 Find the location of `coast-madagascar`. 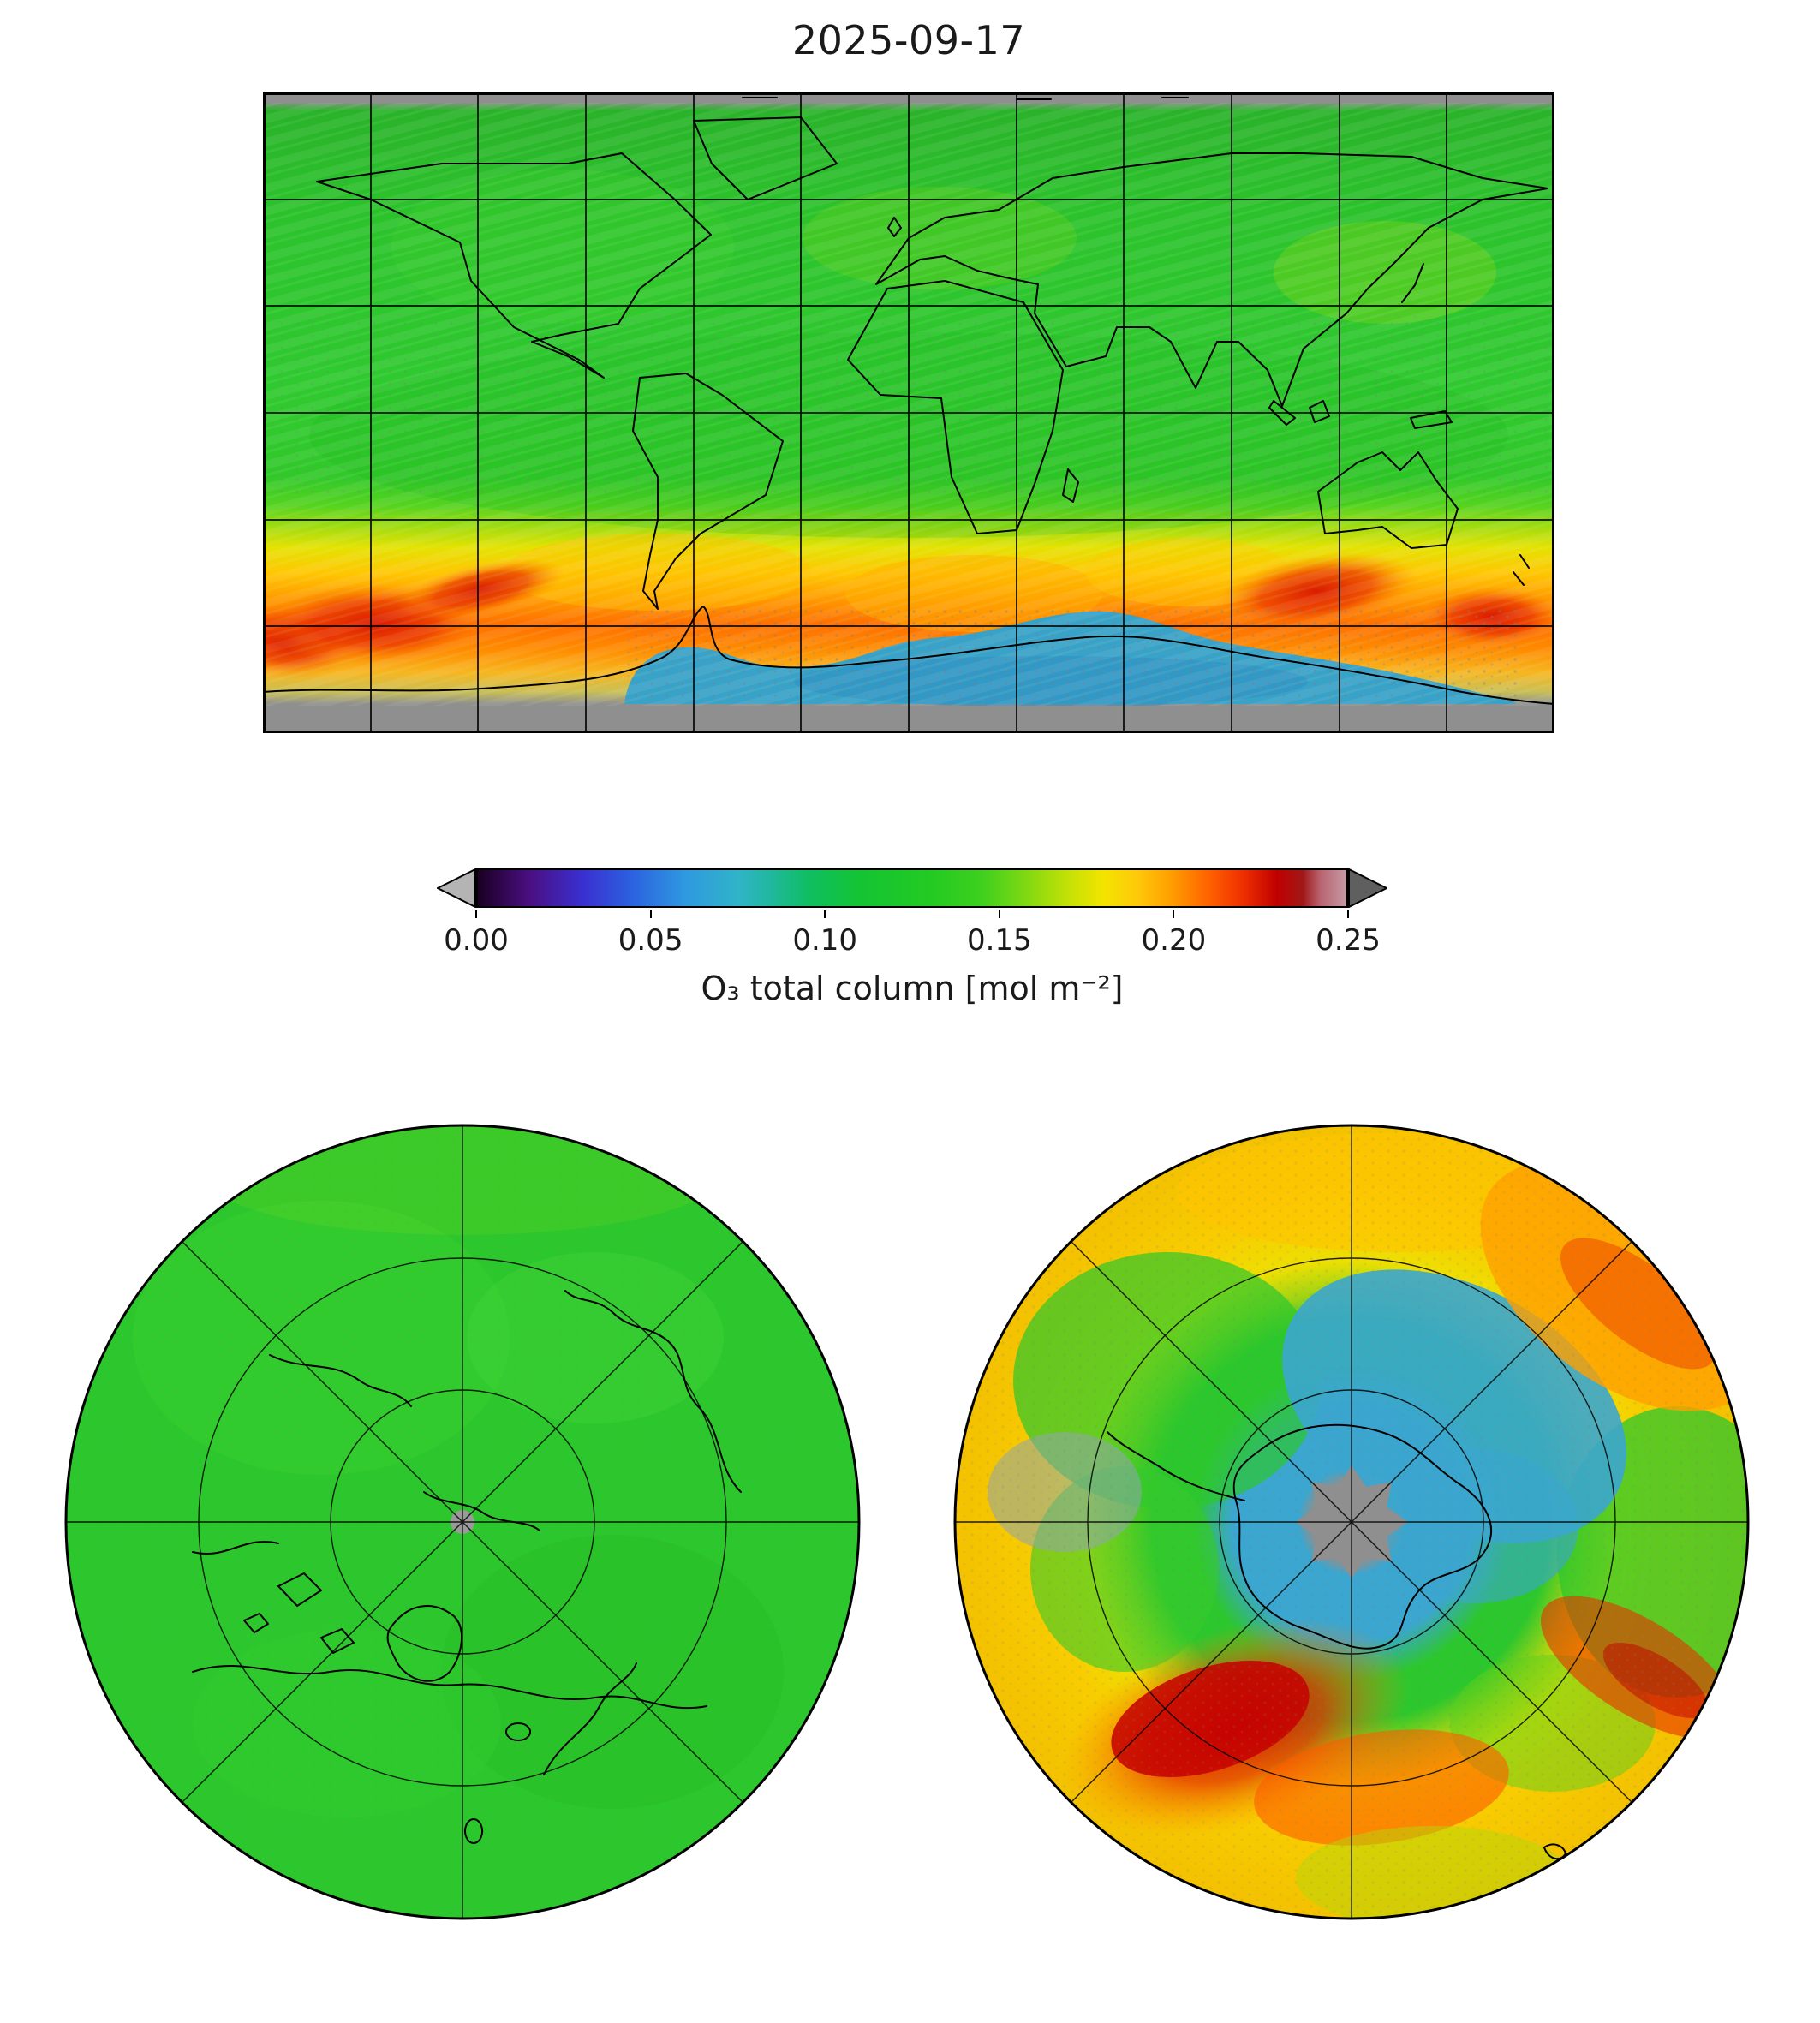

coast-madagascar is located at coordinates (1070, 486).